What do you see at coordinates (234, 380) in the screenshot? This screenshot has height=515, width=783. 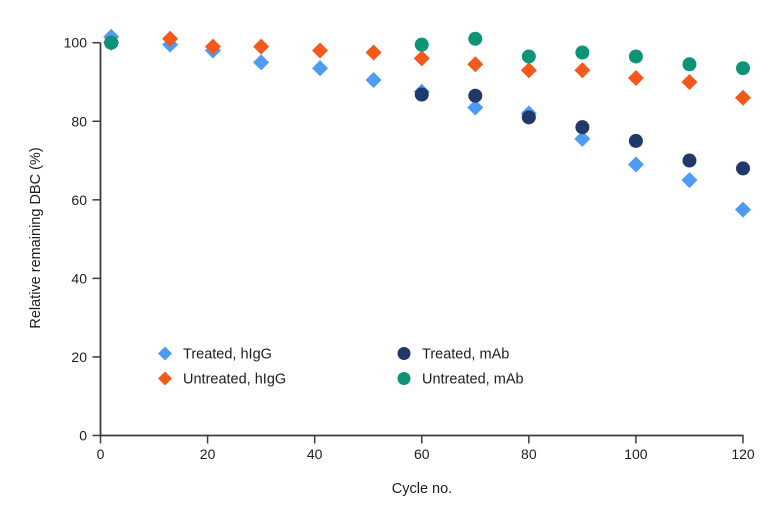 I see `legend-label: Untreated, hIgG` at bounding box center [234, 380].